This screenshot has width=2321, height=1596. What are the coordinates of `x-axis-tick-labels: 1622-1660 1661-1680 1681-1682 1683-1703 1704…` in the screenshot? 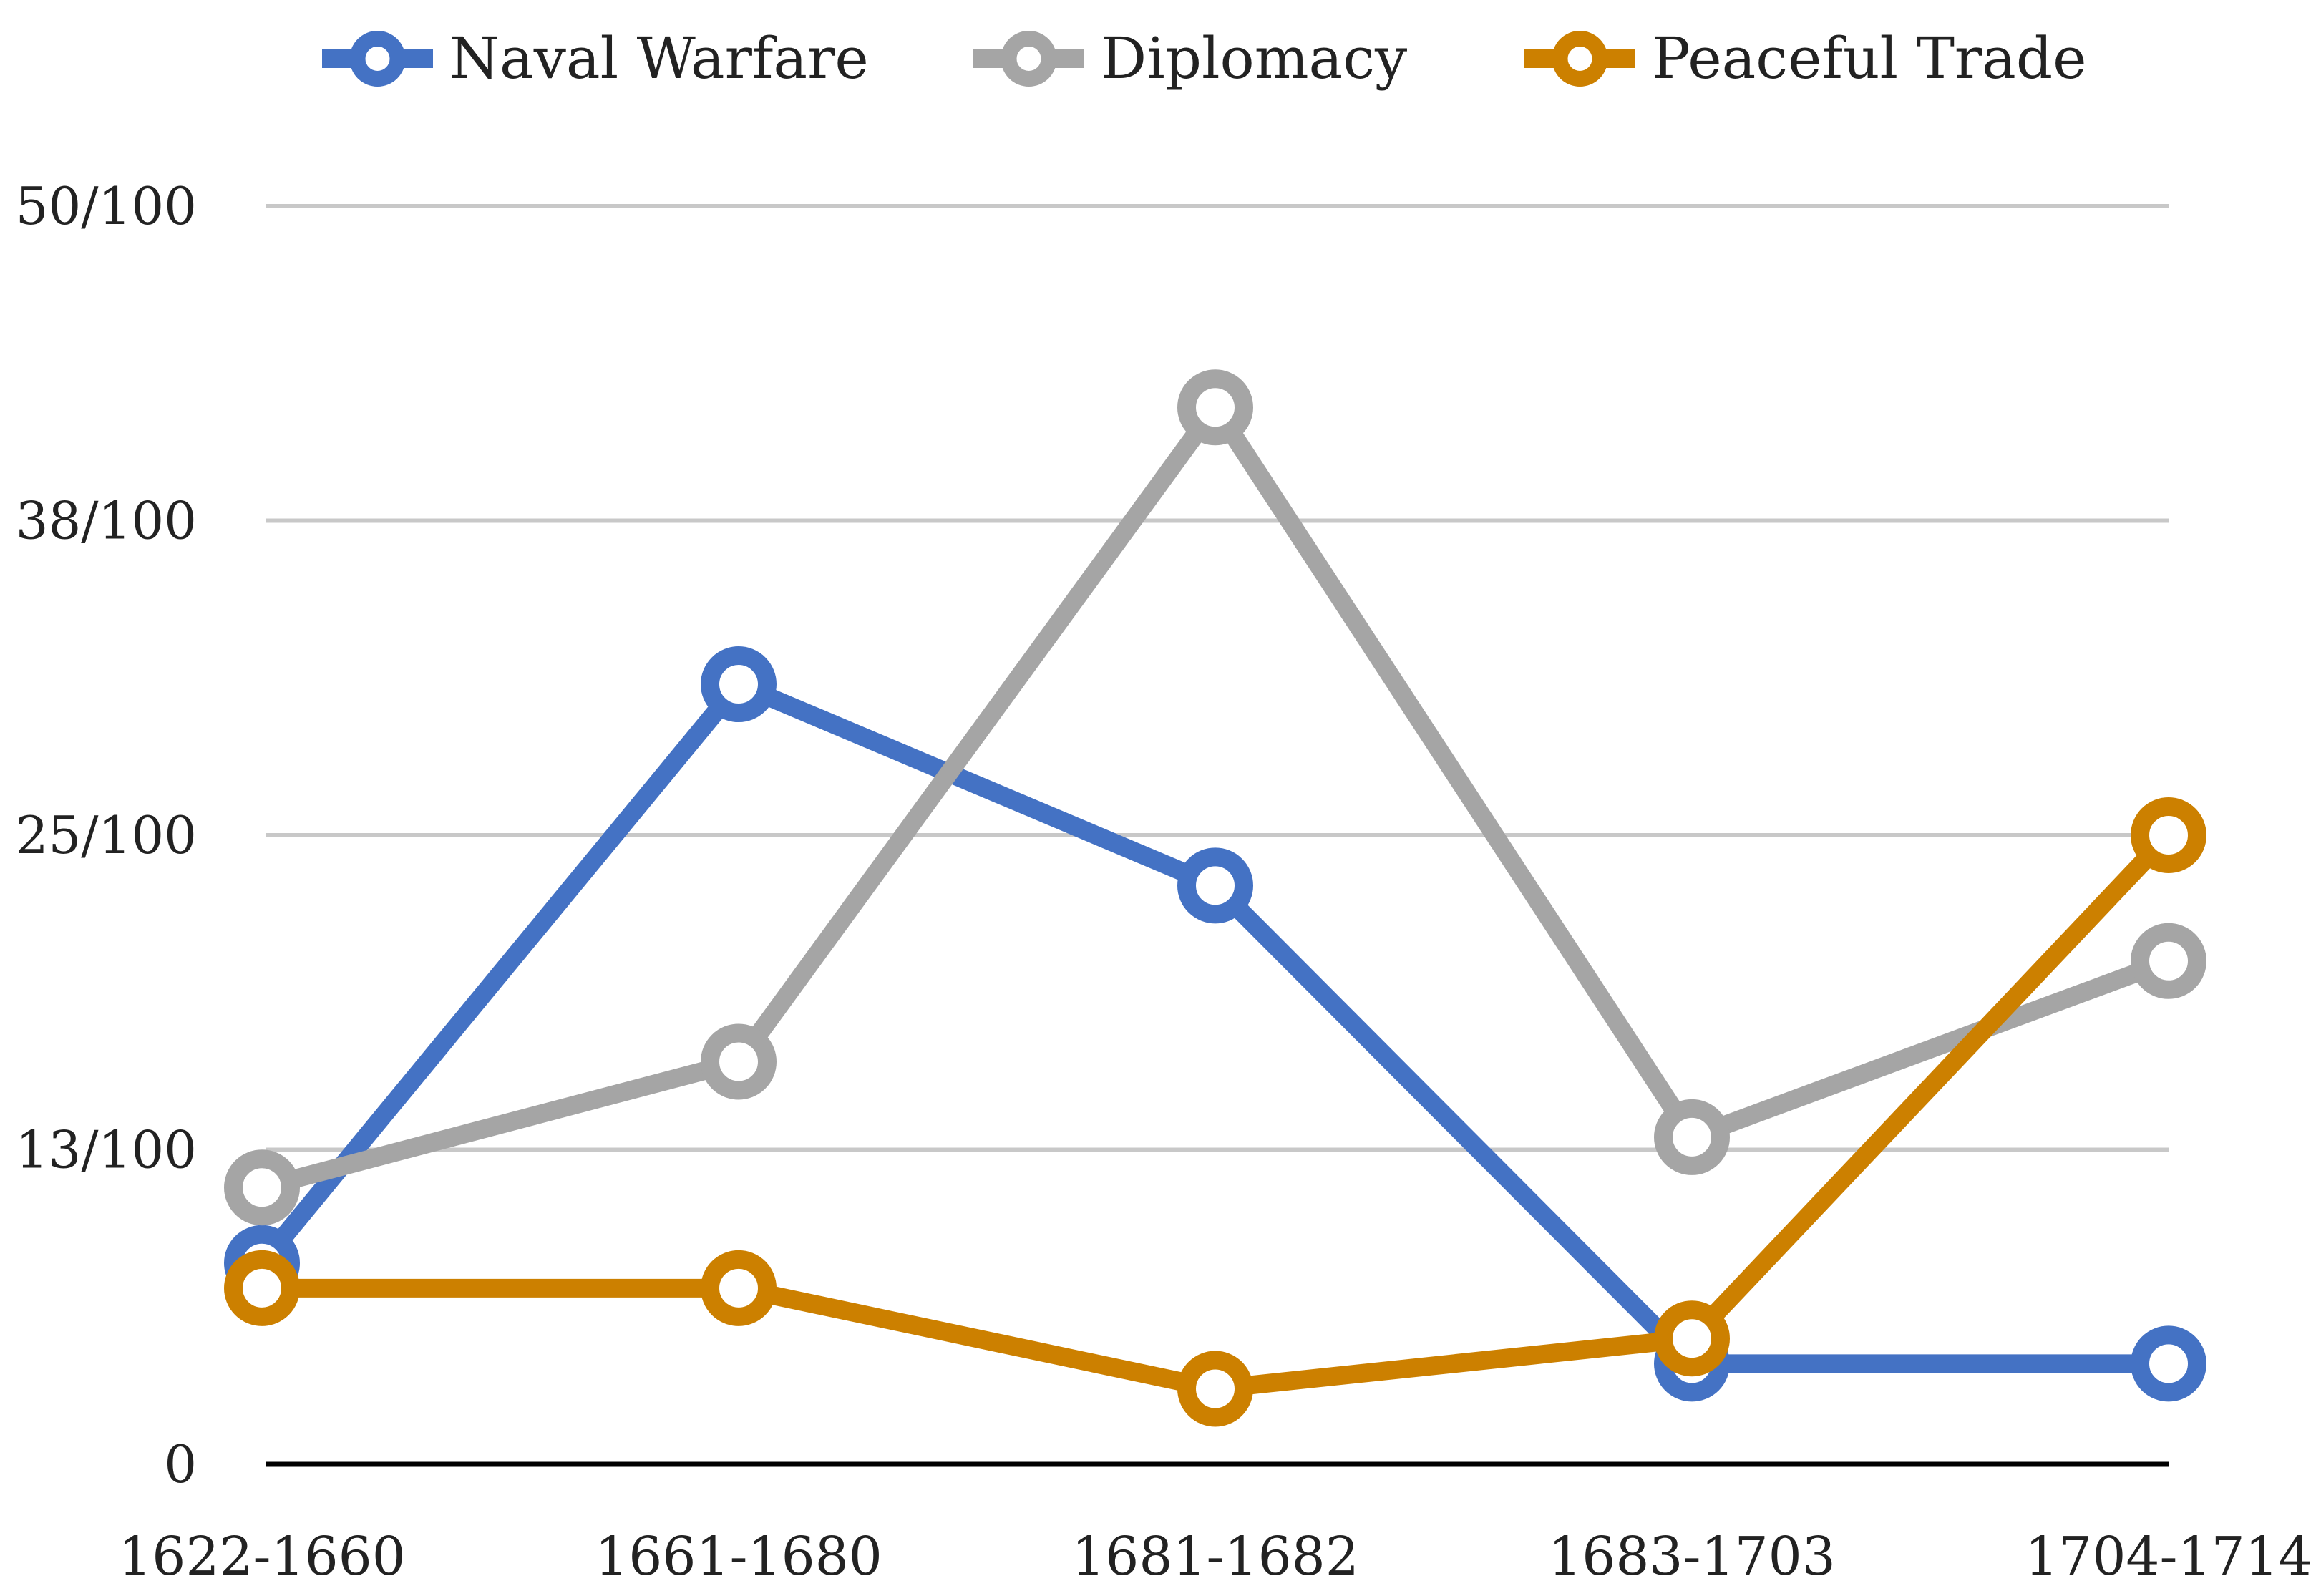 It's located at (1215, 1556).